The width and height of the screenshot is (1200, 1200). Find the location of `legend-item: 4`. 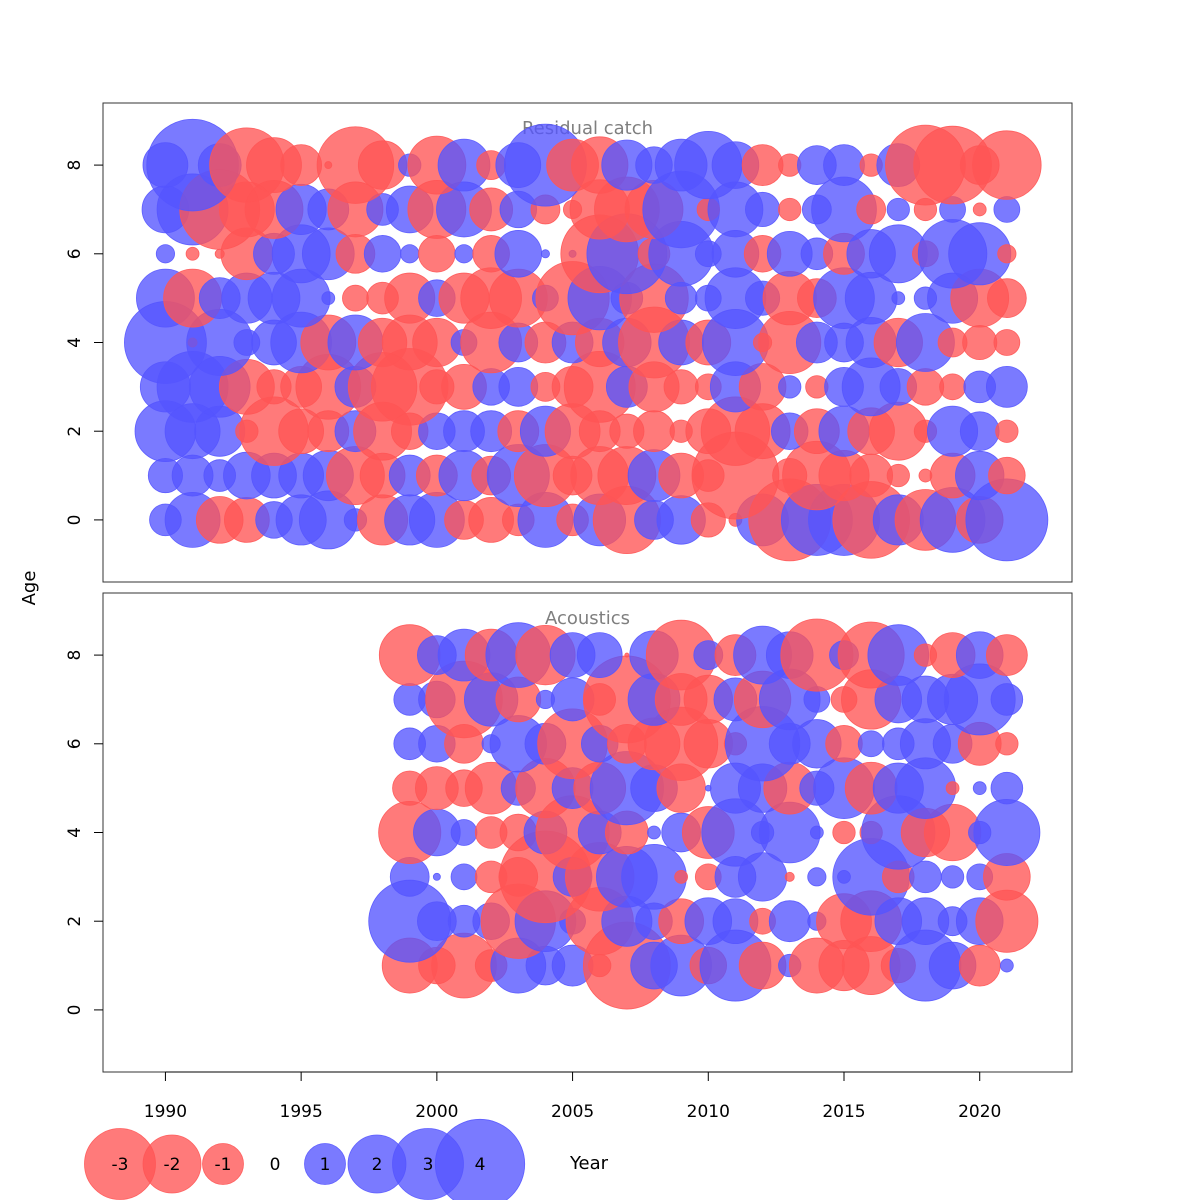

legend-item: 4 is located at coordinates (480, 1159).